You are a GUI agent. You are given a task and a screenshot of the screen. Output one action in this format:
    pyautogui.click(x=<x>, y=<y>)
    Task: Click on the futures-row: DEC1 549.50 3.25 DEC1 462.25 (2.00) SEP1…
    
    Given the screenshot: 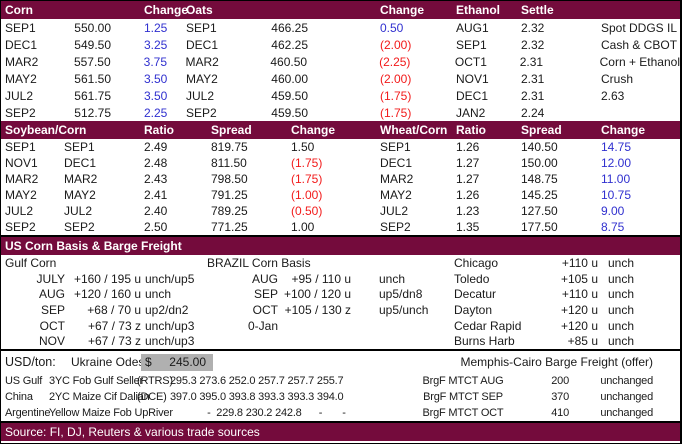 What is the action you would take?
    pyautogui.click(x=340, y=44)
    